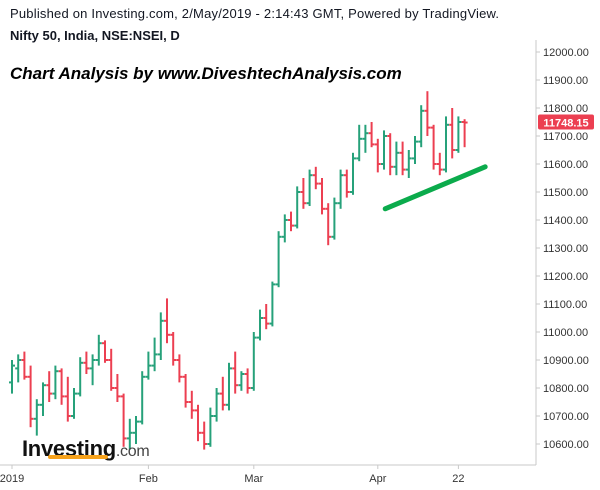 The image size is (600, 490). What do you see at coordinates (565, 81) in the screenshot?
I see `y-tick-label: 11900.00` at bounding box center [565, 81].